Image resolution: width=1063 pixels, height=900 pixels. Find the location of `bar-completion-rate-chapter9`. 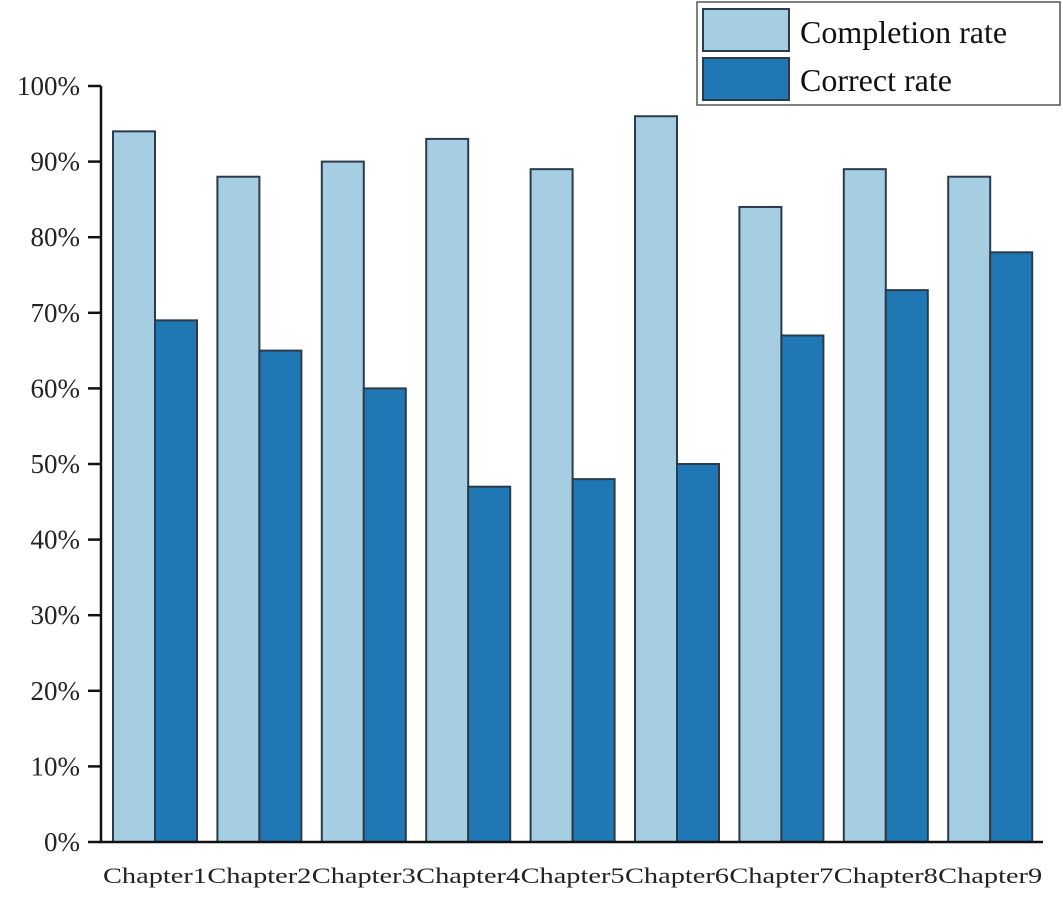

bar-completion-rate-chapter9 is located at coordinates (969, 509).